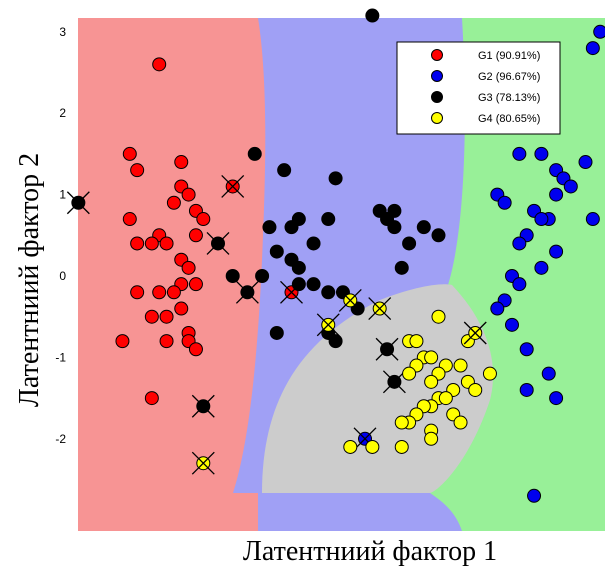 The height and width of the screenshot is (568, 605). Describe the element at coordinates (62, 32) in the screenshot. I see `y-tick-label: 3` at that location.